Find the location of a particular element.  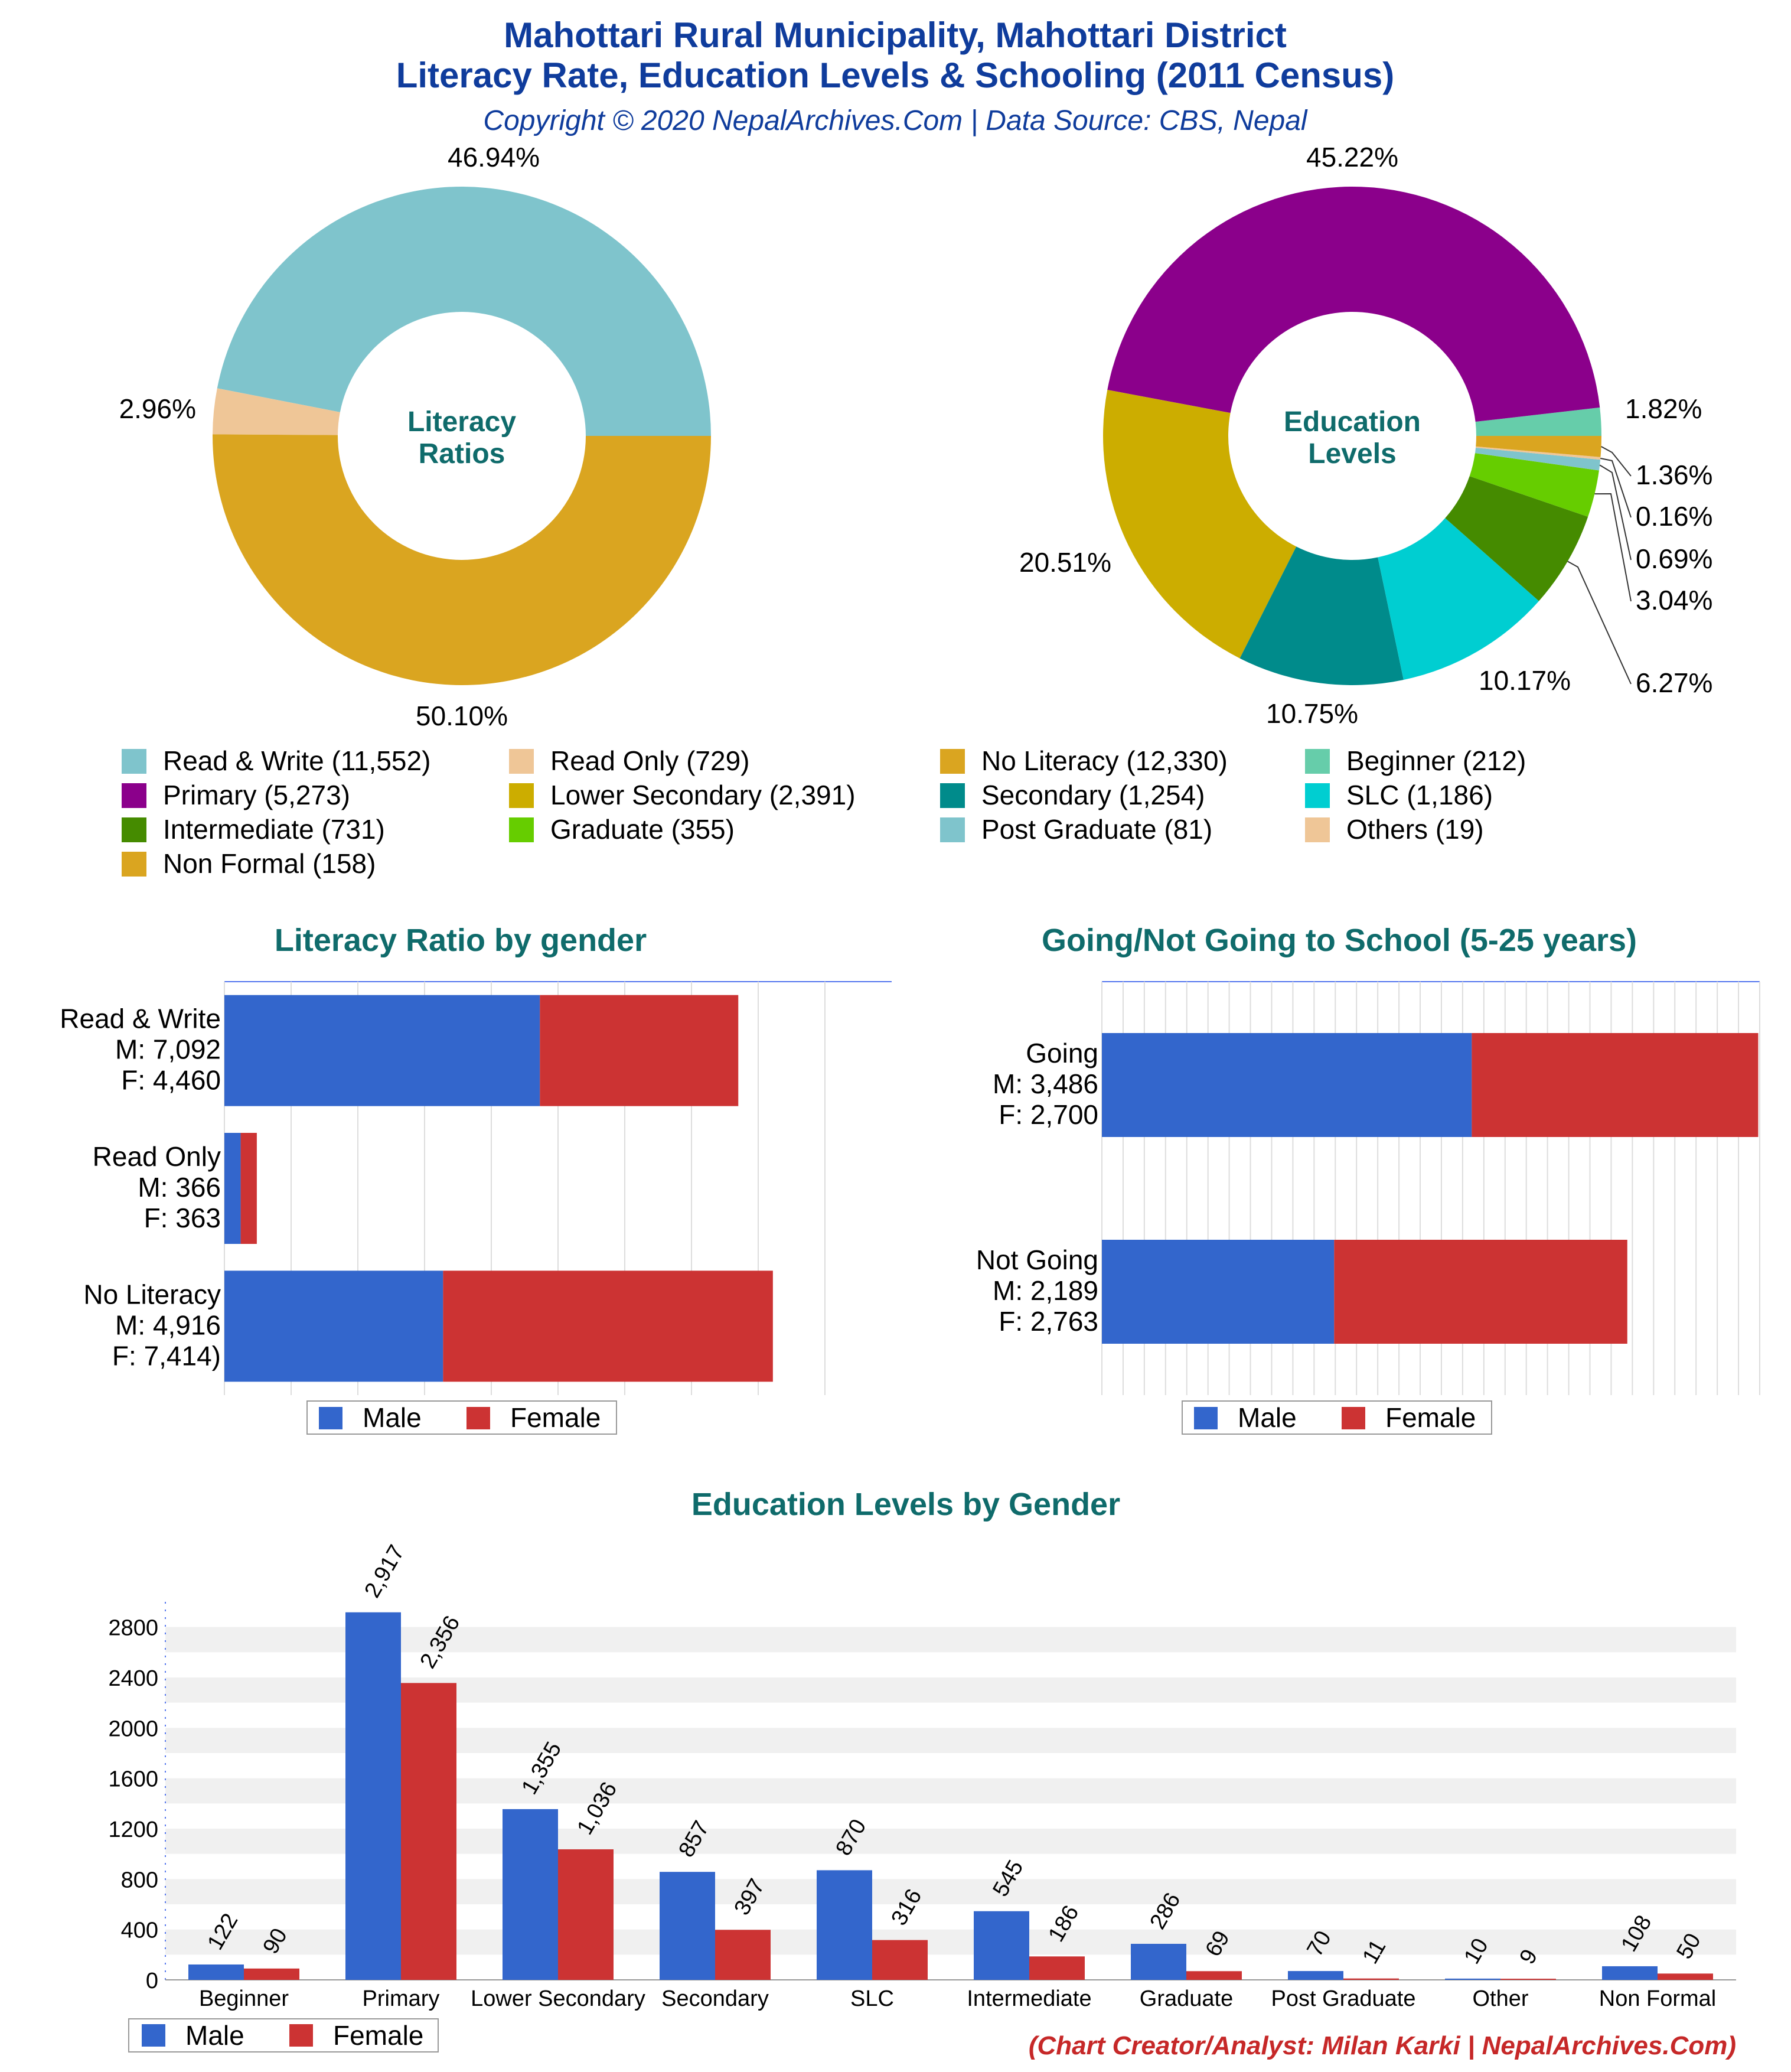

education-leader-graduate is located at coordinates (1613, 547).